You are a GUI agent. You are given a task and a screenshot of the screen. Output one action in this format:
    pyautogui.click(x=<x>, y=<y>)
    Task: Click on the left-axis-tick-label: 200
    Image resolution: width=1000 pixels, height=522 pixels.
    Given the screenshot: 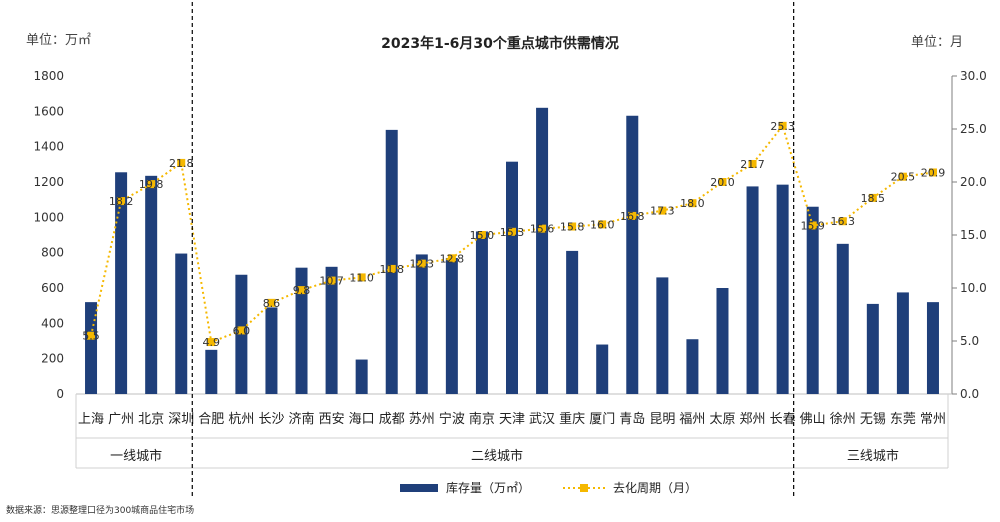 What is the action you would take?
    pyautogui.click(x=52, y=359)
    